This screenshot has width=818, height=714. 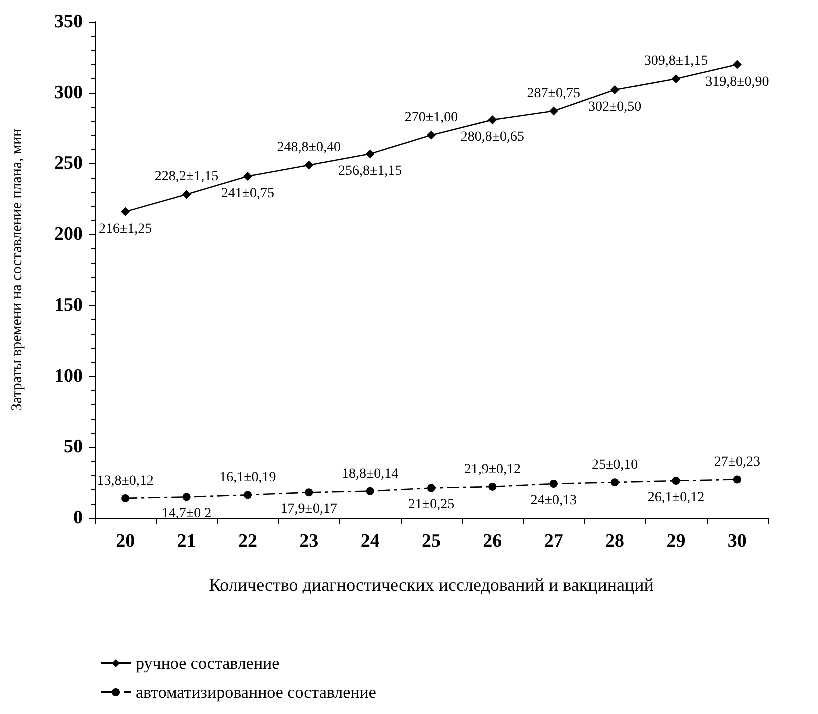 I want to click on data-label: 25±0,10, so click(x=615, y=466).